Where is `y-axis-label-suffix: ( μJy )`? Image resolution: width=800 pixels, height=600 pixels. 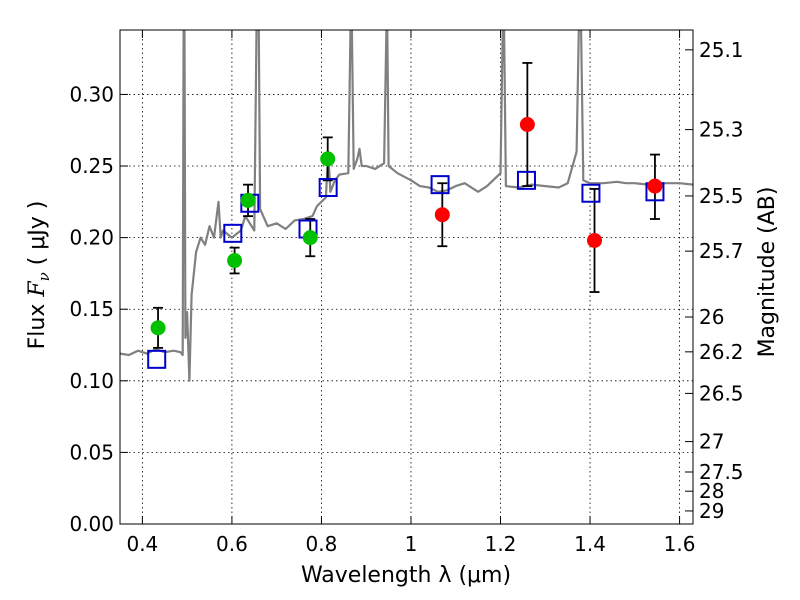
y-axis-label-suffix: ( μJy ) is located at coordinates (37, 237).